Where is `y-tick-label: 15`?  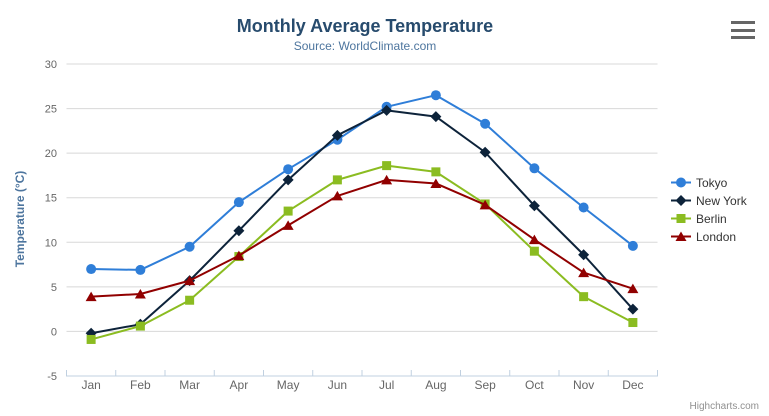
y-tick-label: 15 is located at coordinates (51, 199).